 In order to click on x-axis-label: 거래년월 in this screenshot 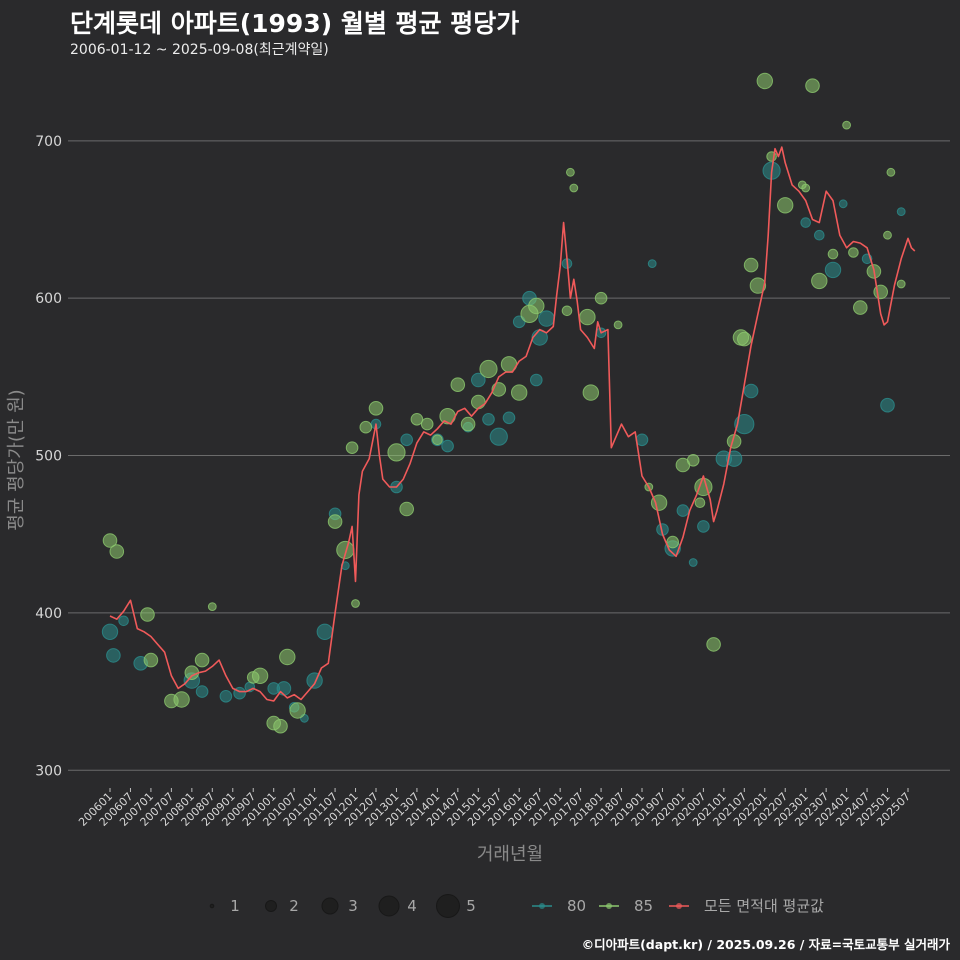, I will do `click(510, 854)`.